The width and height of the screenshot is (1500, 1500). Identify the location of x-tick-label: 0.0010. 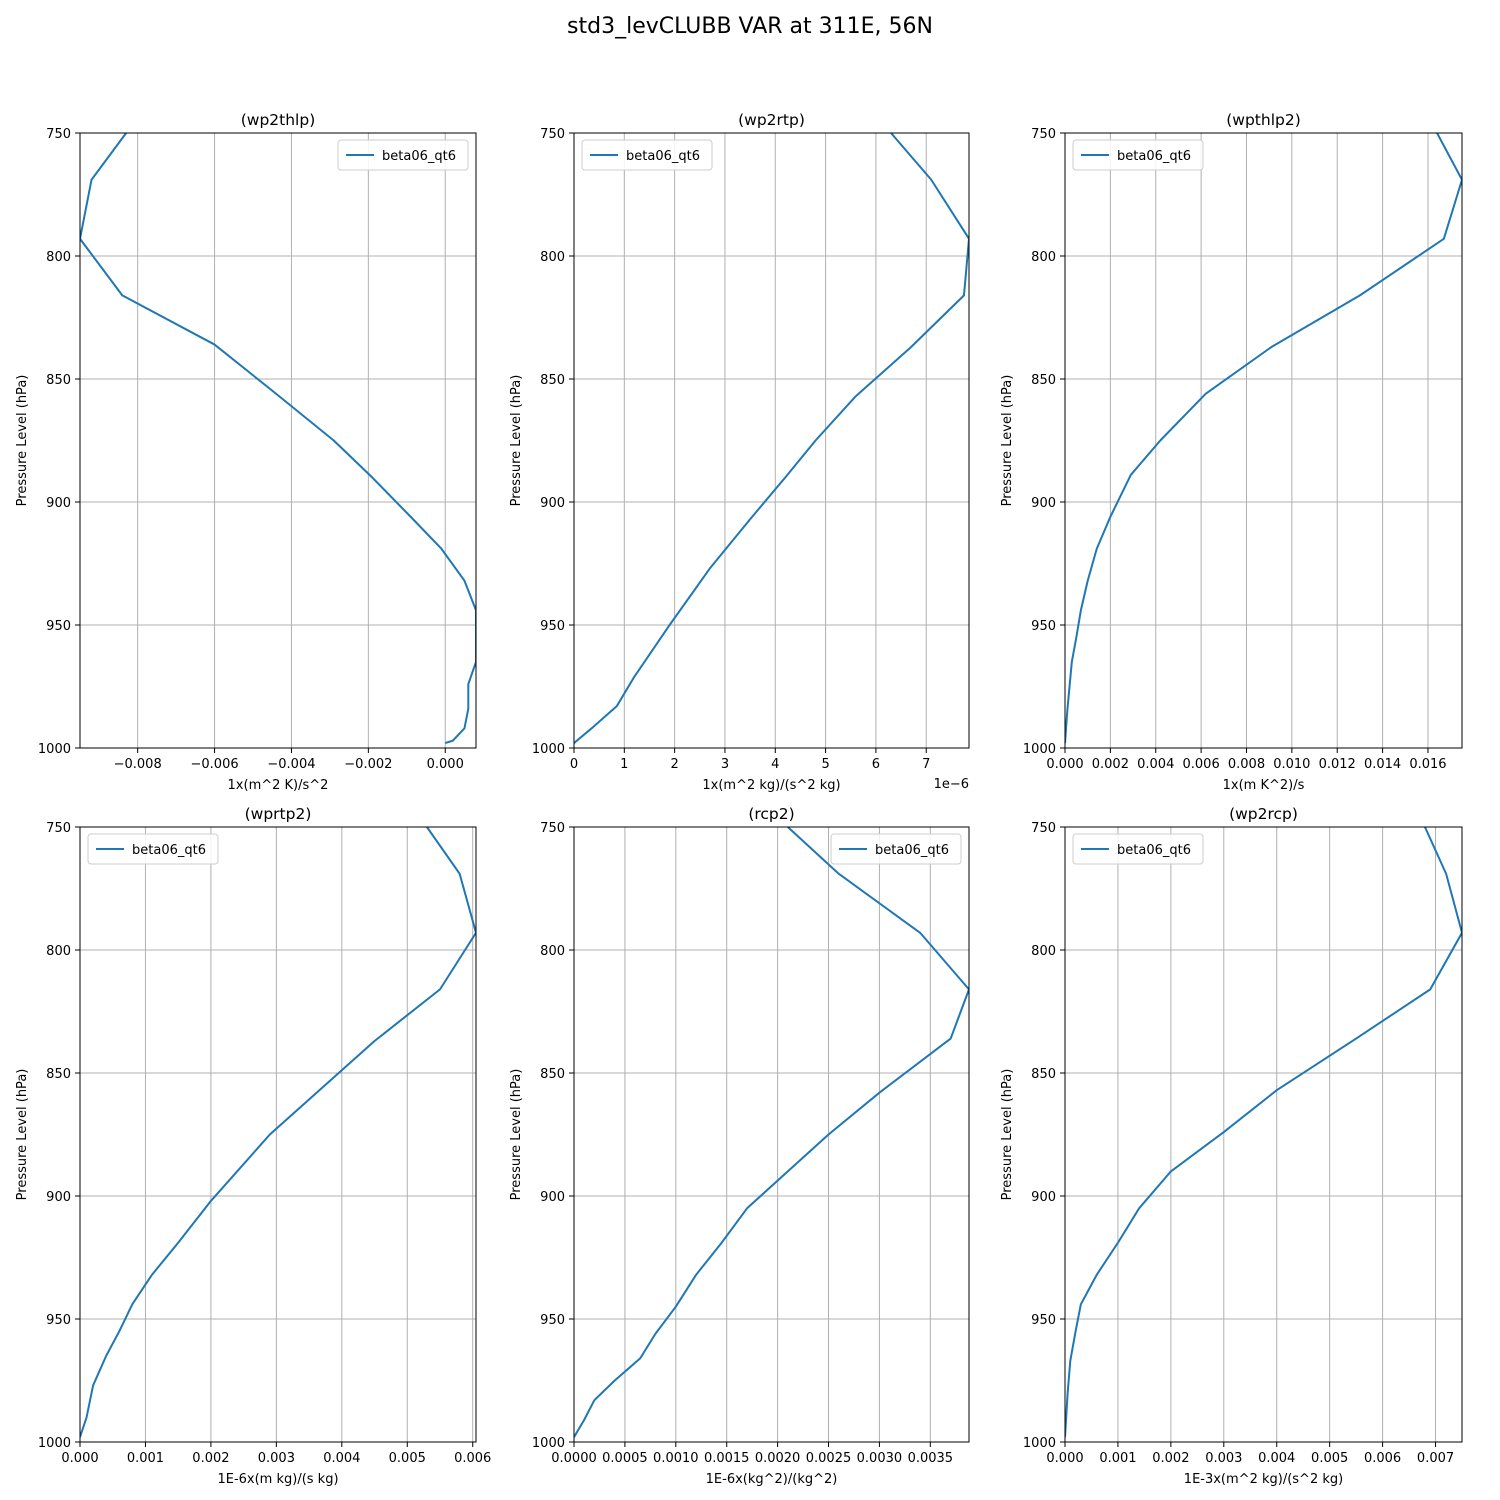
(676, 1458).